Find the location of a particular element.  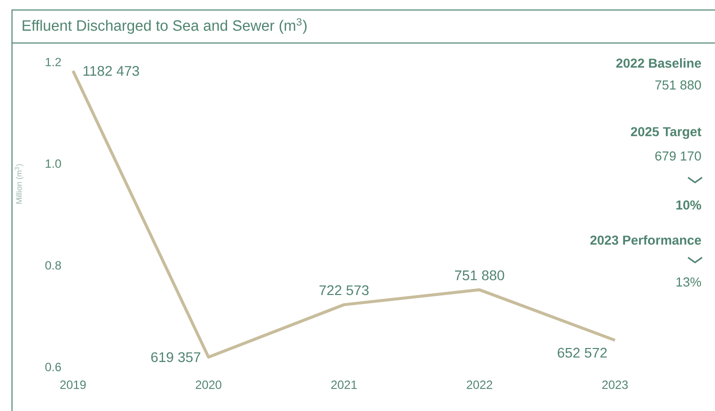

x-tick-label: 2020 is located at coordinates (209, 384).